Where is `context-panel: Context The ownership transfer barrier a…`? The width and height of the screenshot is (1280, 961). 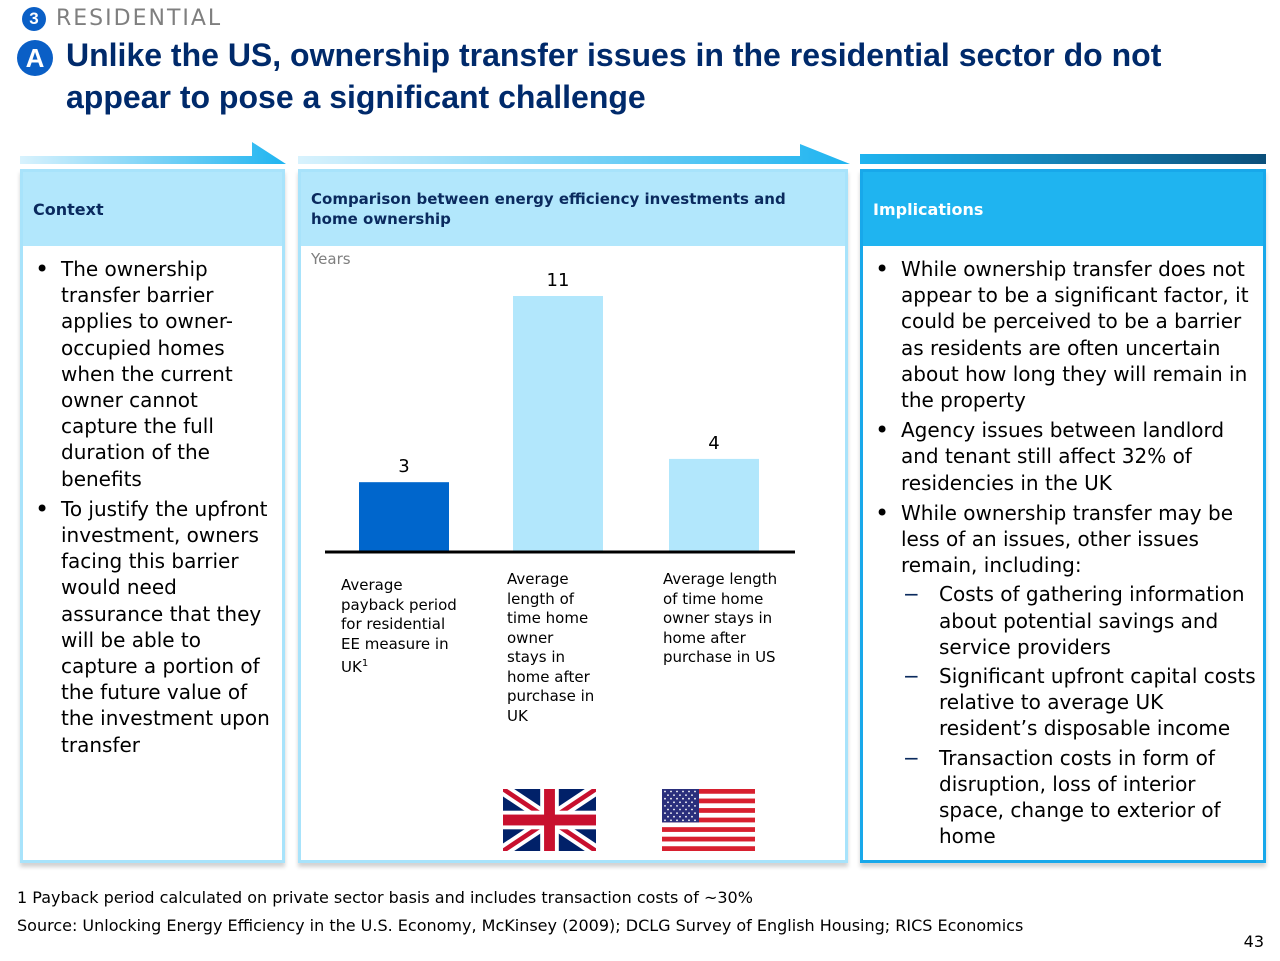
context-panel: Context The ownership transfer barrier a… is located at coordinates (152, 516).